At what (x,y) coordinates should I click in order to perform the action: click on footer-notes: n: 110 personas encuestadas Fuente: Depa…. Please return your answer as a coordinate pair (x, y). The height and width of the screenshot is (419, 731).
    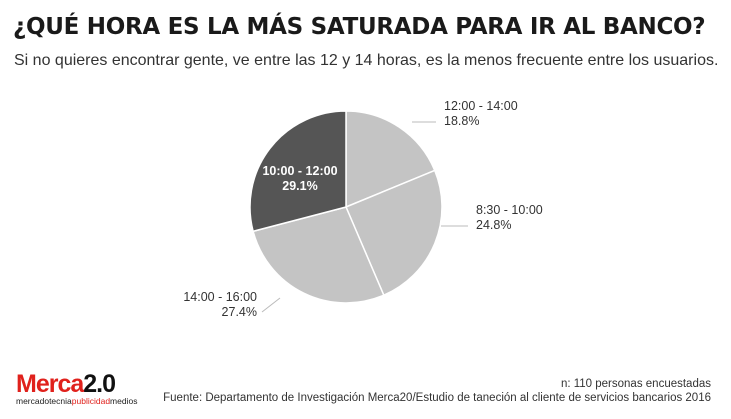
    Looking at the image, I should click on (437, 391).